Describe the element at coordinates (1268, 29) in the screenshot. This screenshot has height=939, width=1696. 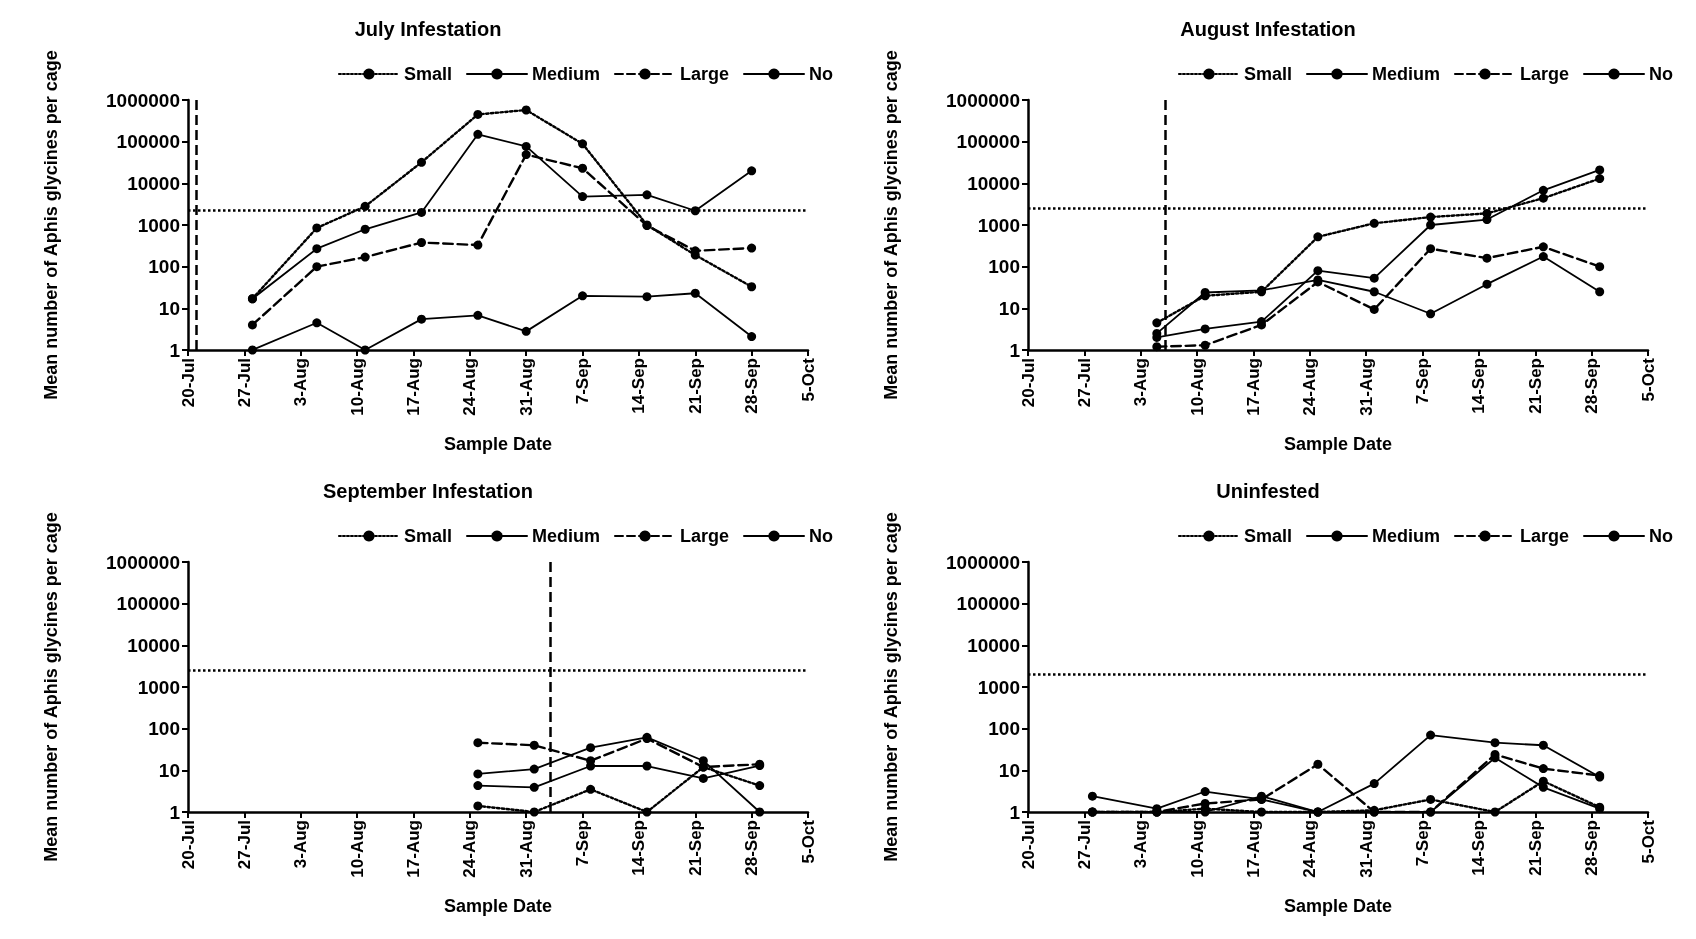
I see `chart-title: August Infestation` at that location.